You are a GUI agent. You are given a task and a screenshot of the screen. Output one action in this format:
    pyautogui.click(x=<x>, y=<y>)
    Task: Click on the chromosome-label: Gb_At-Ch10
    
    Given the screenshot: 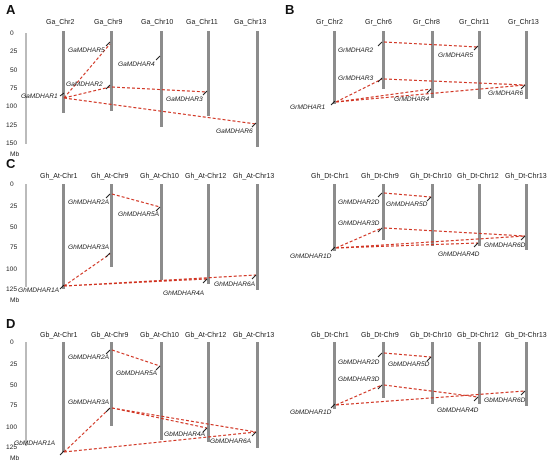 What is the action you would take?
    pyautogui.click(x=159, y=335)
    